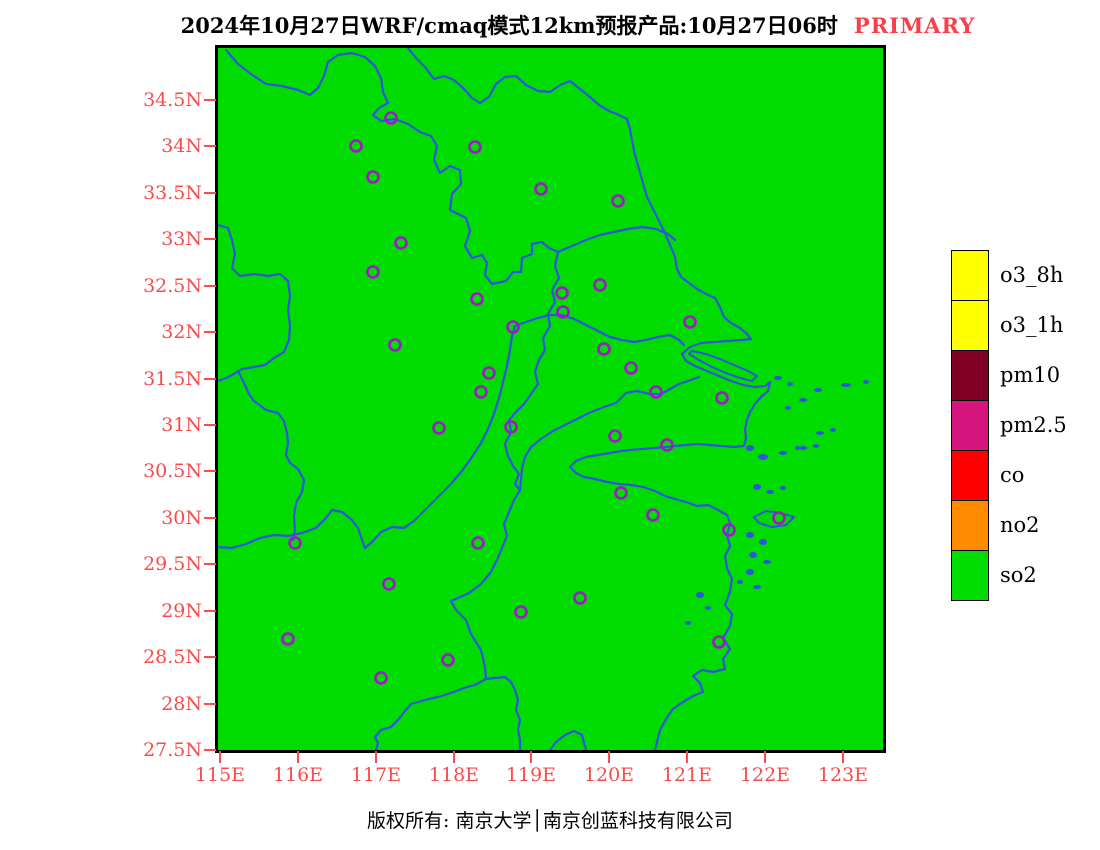 The image size is (1100, 850). I want to click on latitude-label: 29N, so click(181, 611).